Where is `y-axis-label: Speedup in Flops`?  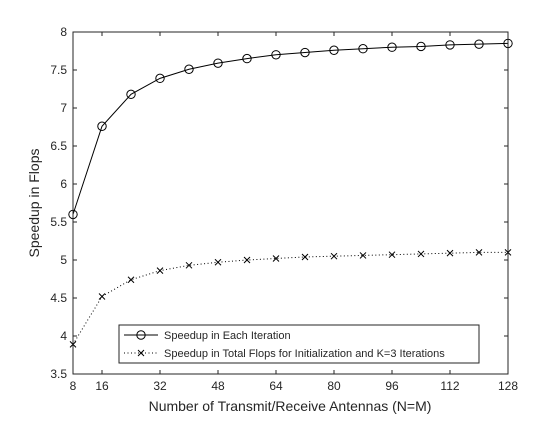
y-axis-label: Speedup in Flops is located at coordinates (34, 203).